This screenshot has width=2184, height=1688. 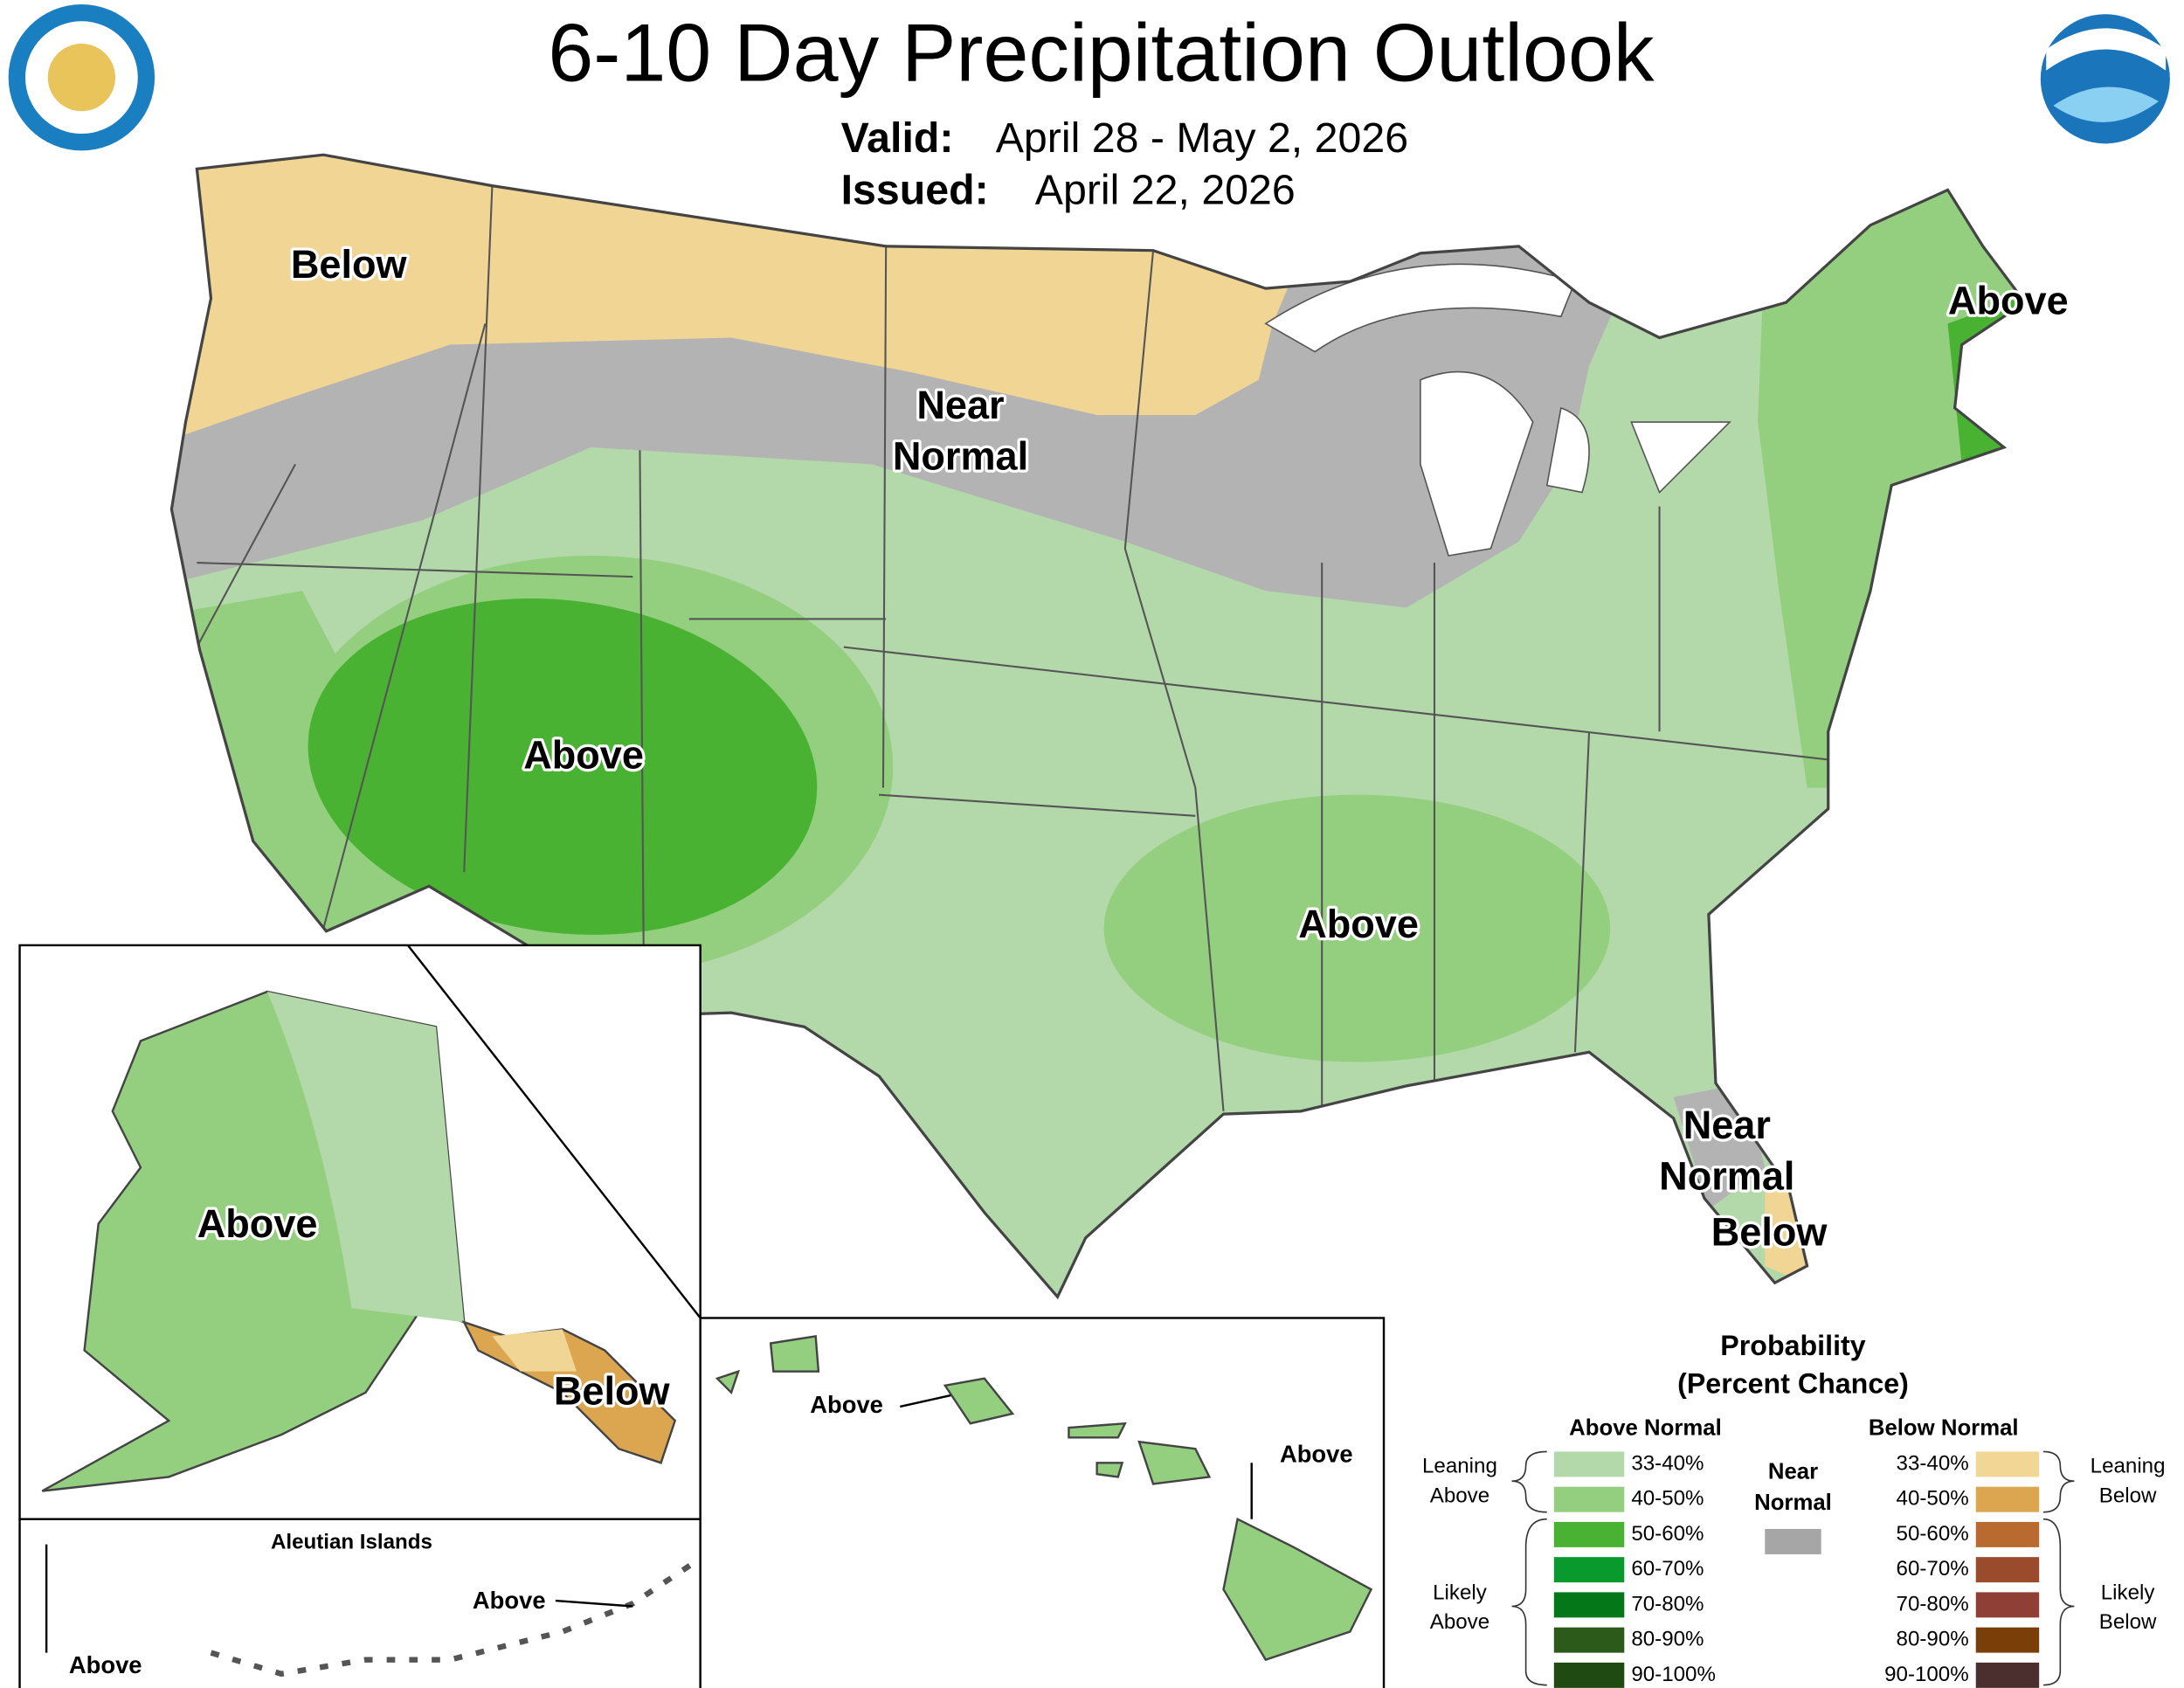 What do you see at coordinates (1933, 1639) in the screenshot?
I see `below-range: 80-90%` at bounding box center [1933, 1639].